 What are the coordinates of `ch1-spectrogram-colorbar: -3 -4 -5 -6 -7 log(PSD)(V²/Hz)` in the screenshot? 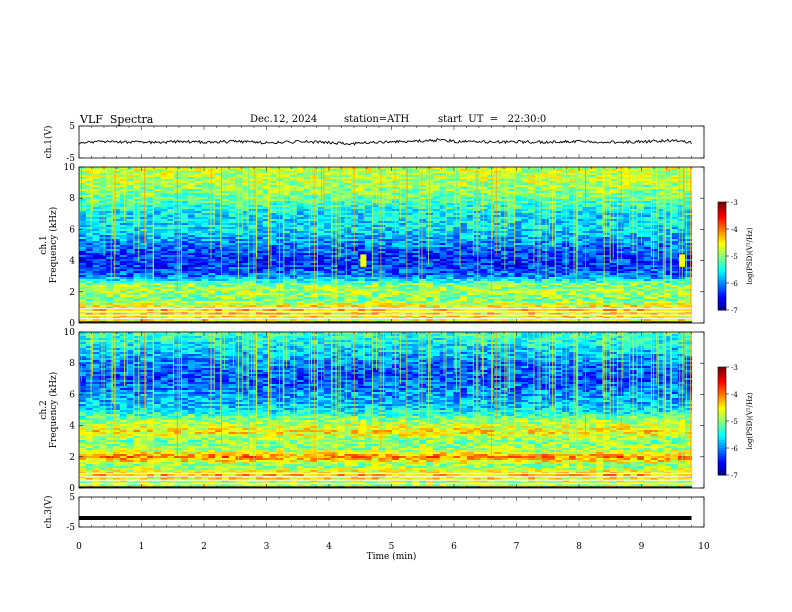 It's located at (735, 257).